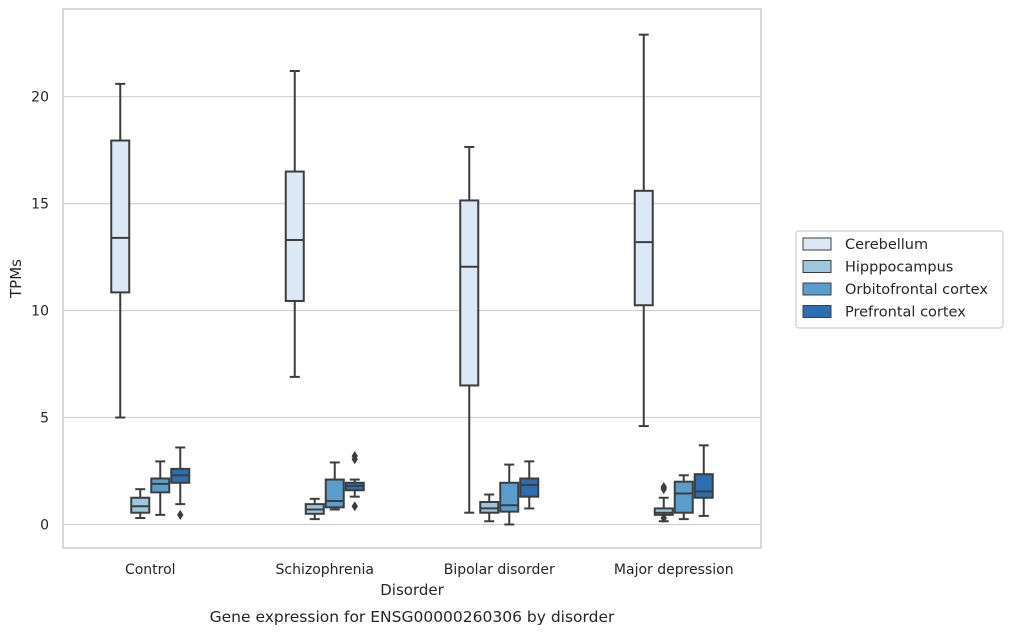 The image size is (1013, 634). What do you see at coordinates (44, 419) in the screenshot?
I see `y-tick-label: 5` at bounding box center [44, 419].